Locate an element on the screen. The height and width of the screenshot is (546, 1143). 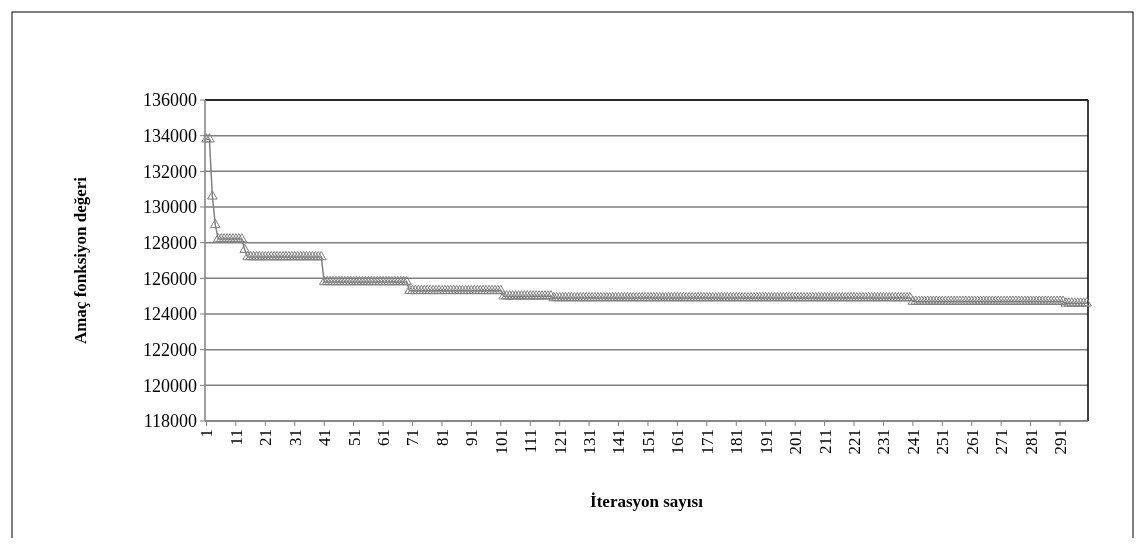
y-tick-label: 120000 is located at coordinates (170, 385).